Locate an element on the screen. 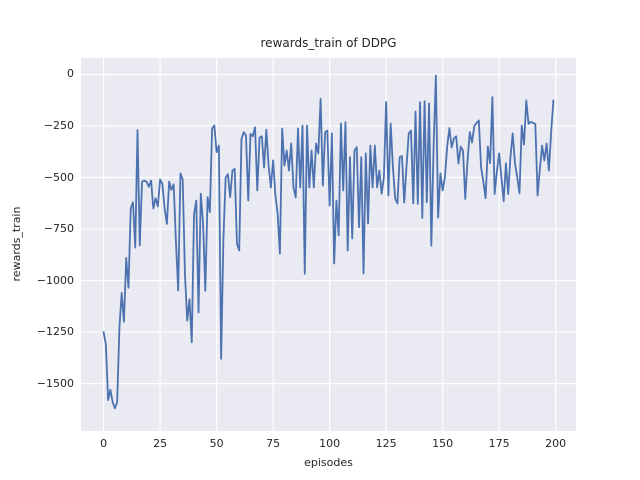 The height and width of the screenshot is (480, 640). y-tick-label: −750 is located at coordinates (58, 229).